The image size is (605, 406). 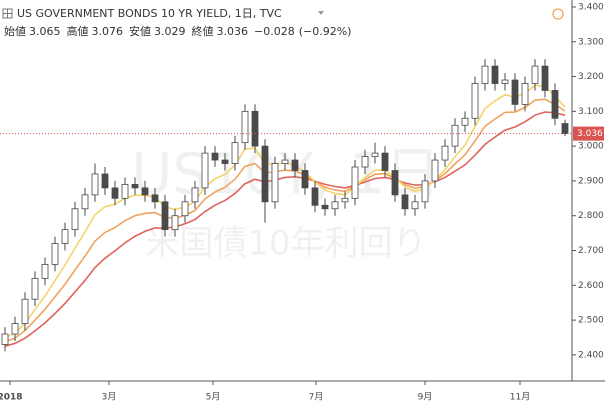 I want to click on ohlc-value: 3.029, so click(x=170, y=31).